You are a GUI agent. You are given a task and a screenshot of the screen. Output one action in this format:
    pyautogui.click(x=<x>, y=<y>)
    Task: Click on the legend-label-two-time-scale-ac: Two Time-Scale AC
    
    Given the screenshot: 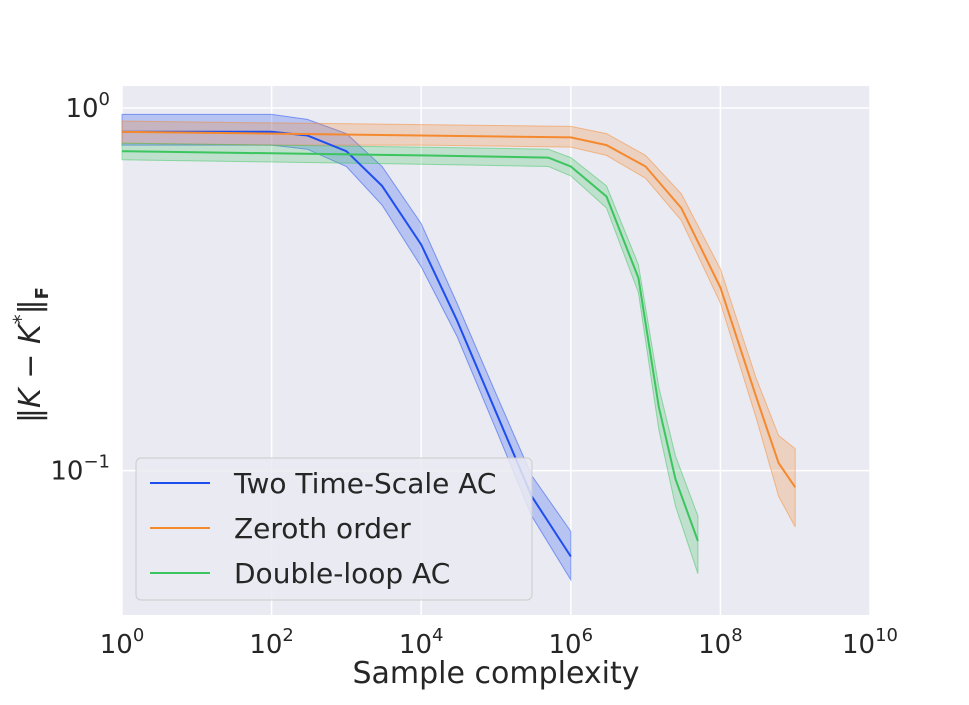 What is the action you would take?
    pyautogui.click(x=364, y=483)
    